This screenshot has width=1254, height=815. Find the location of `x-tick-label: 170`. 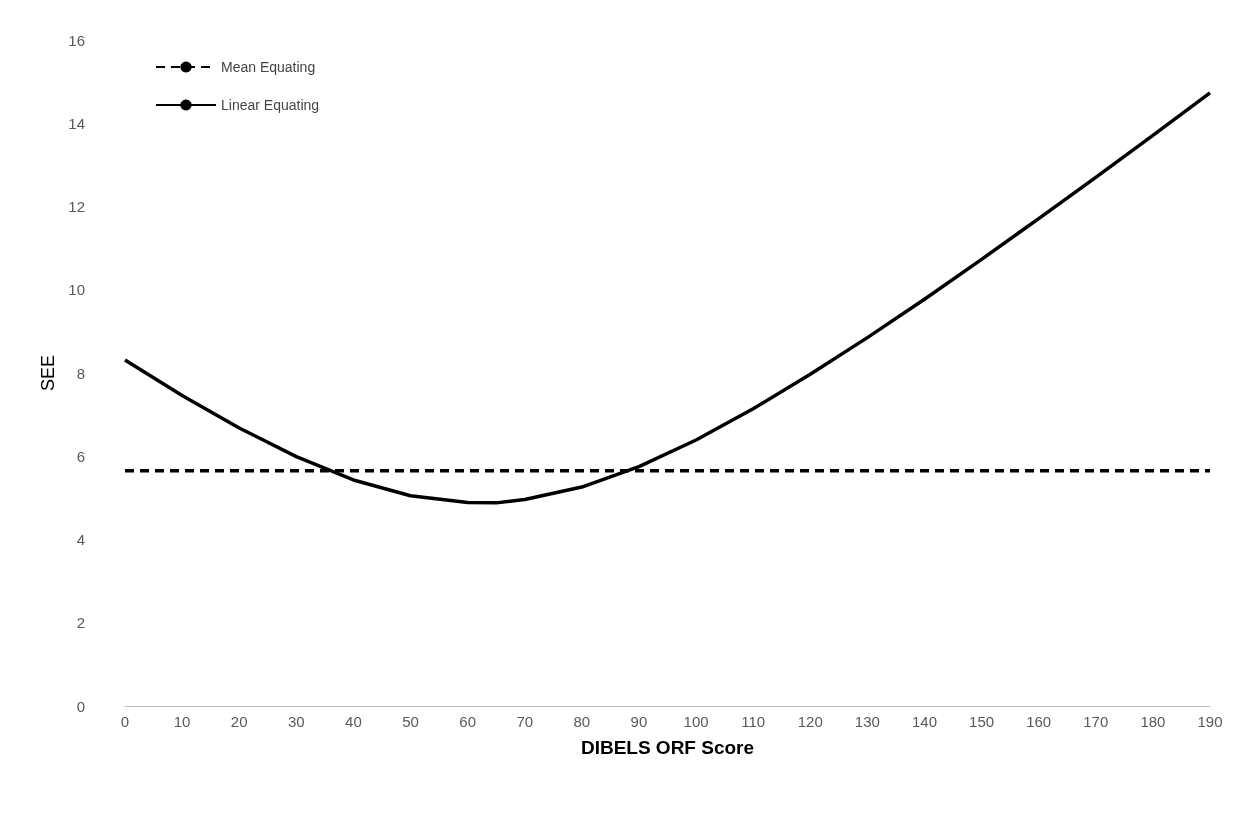

x-tick-label: 170 is located at coordinates (1096, 721).